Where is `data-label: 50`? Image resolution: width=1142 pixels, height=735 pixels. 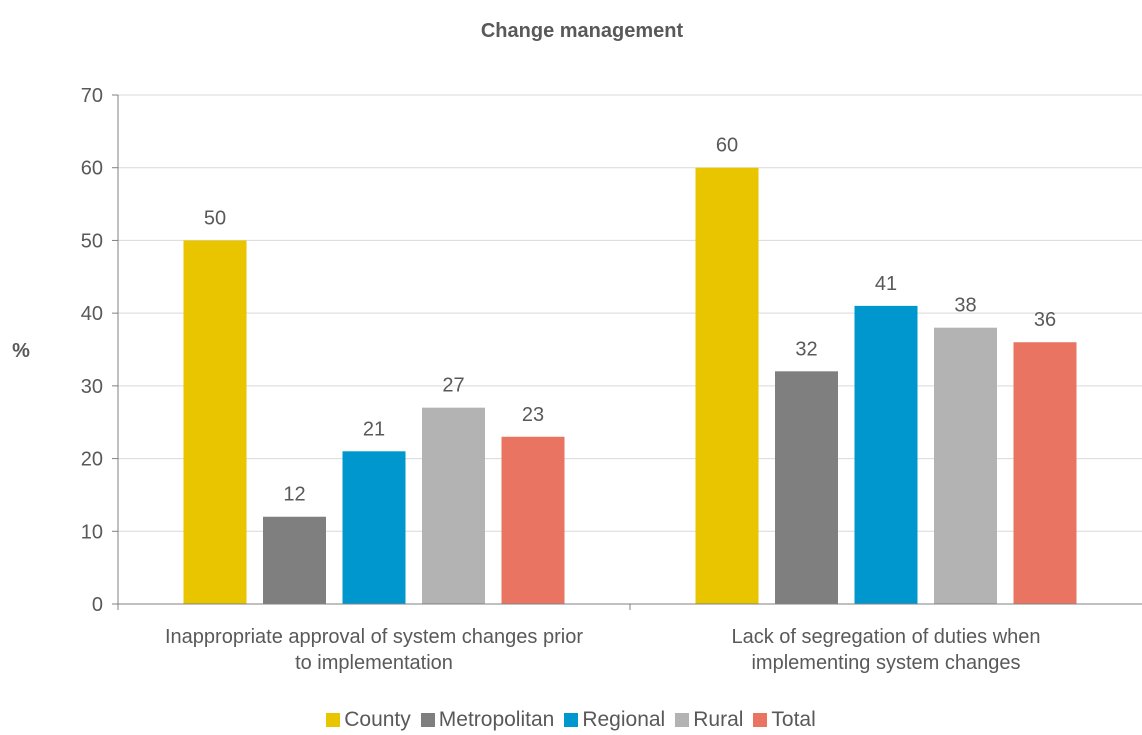 data-label: 50 is located at coordinates (215, 218).